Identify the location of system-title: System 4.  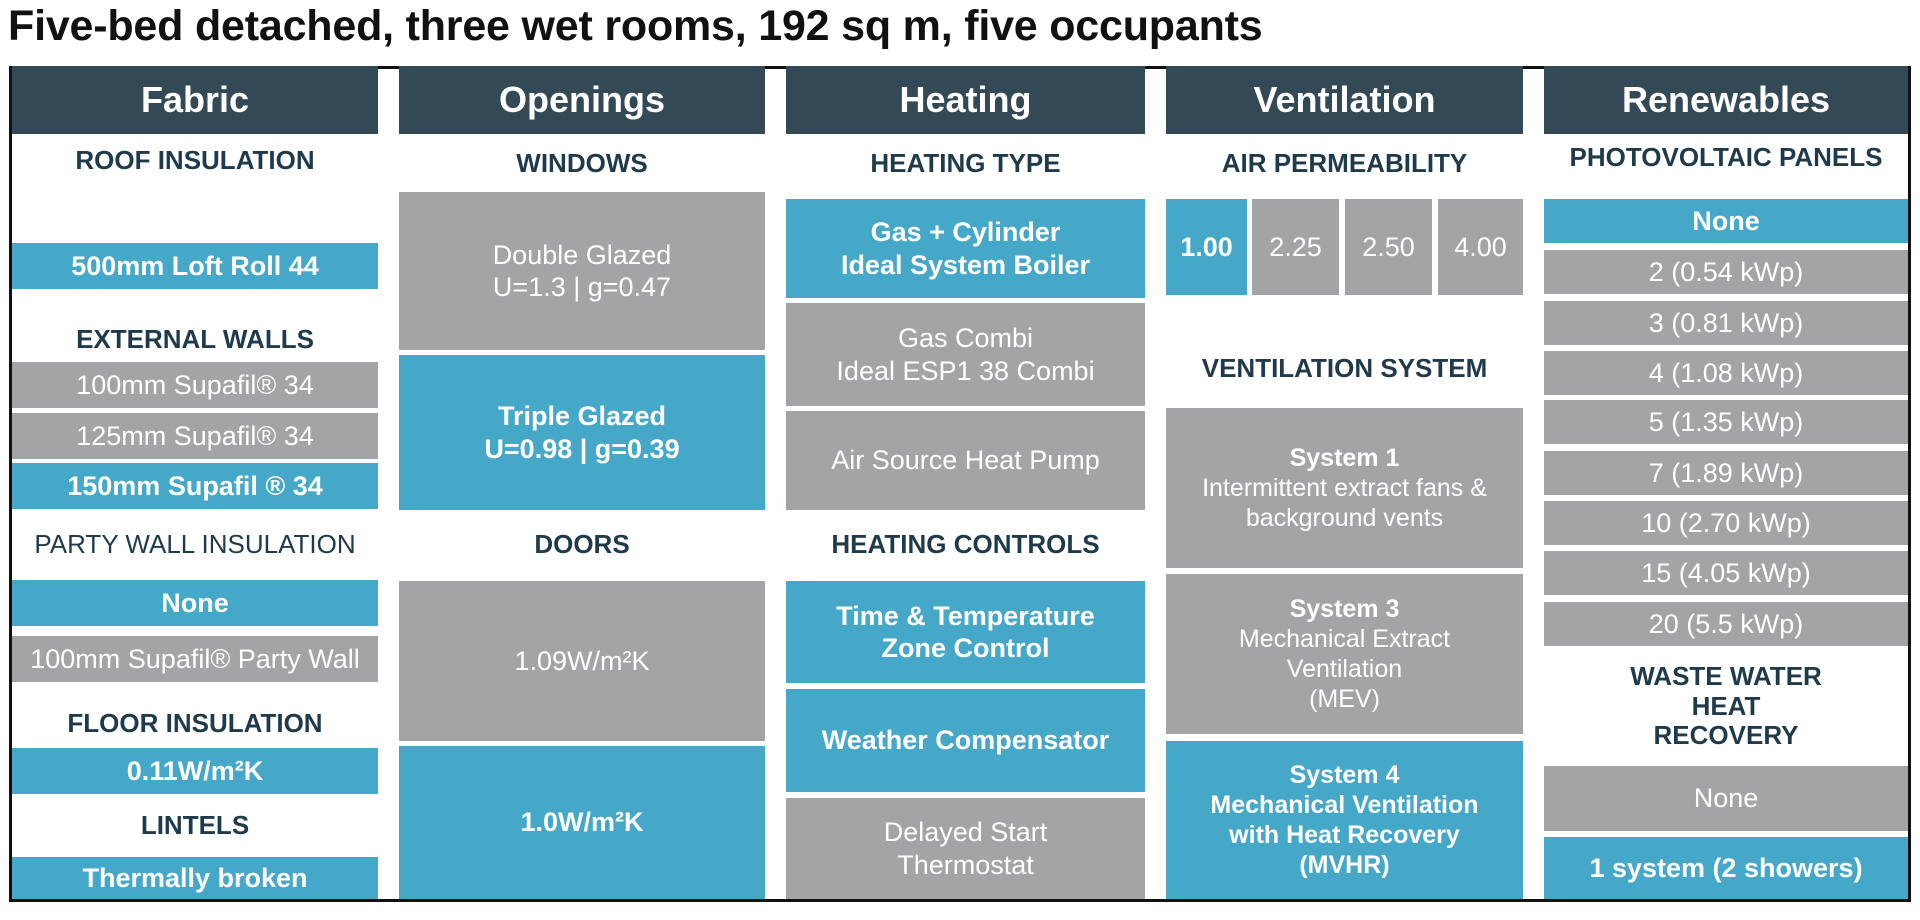
(1344, 775).